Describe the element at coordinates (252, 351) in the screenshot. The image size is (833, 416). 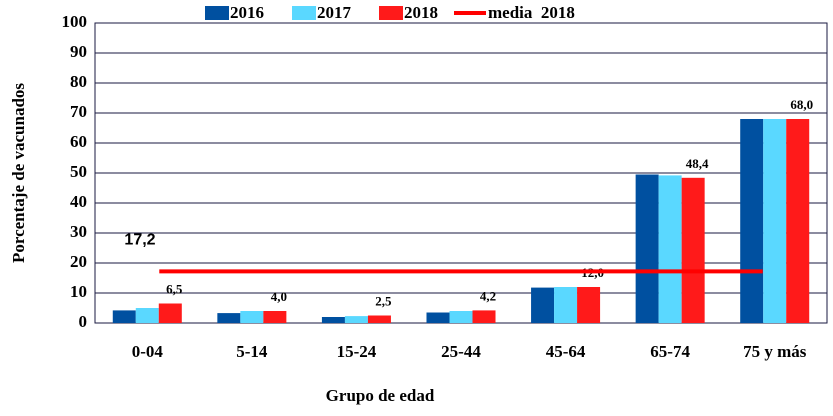
I see `x-tick-label: 5-14` at that location.